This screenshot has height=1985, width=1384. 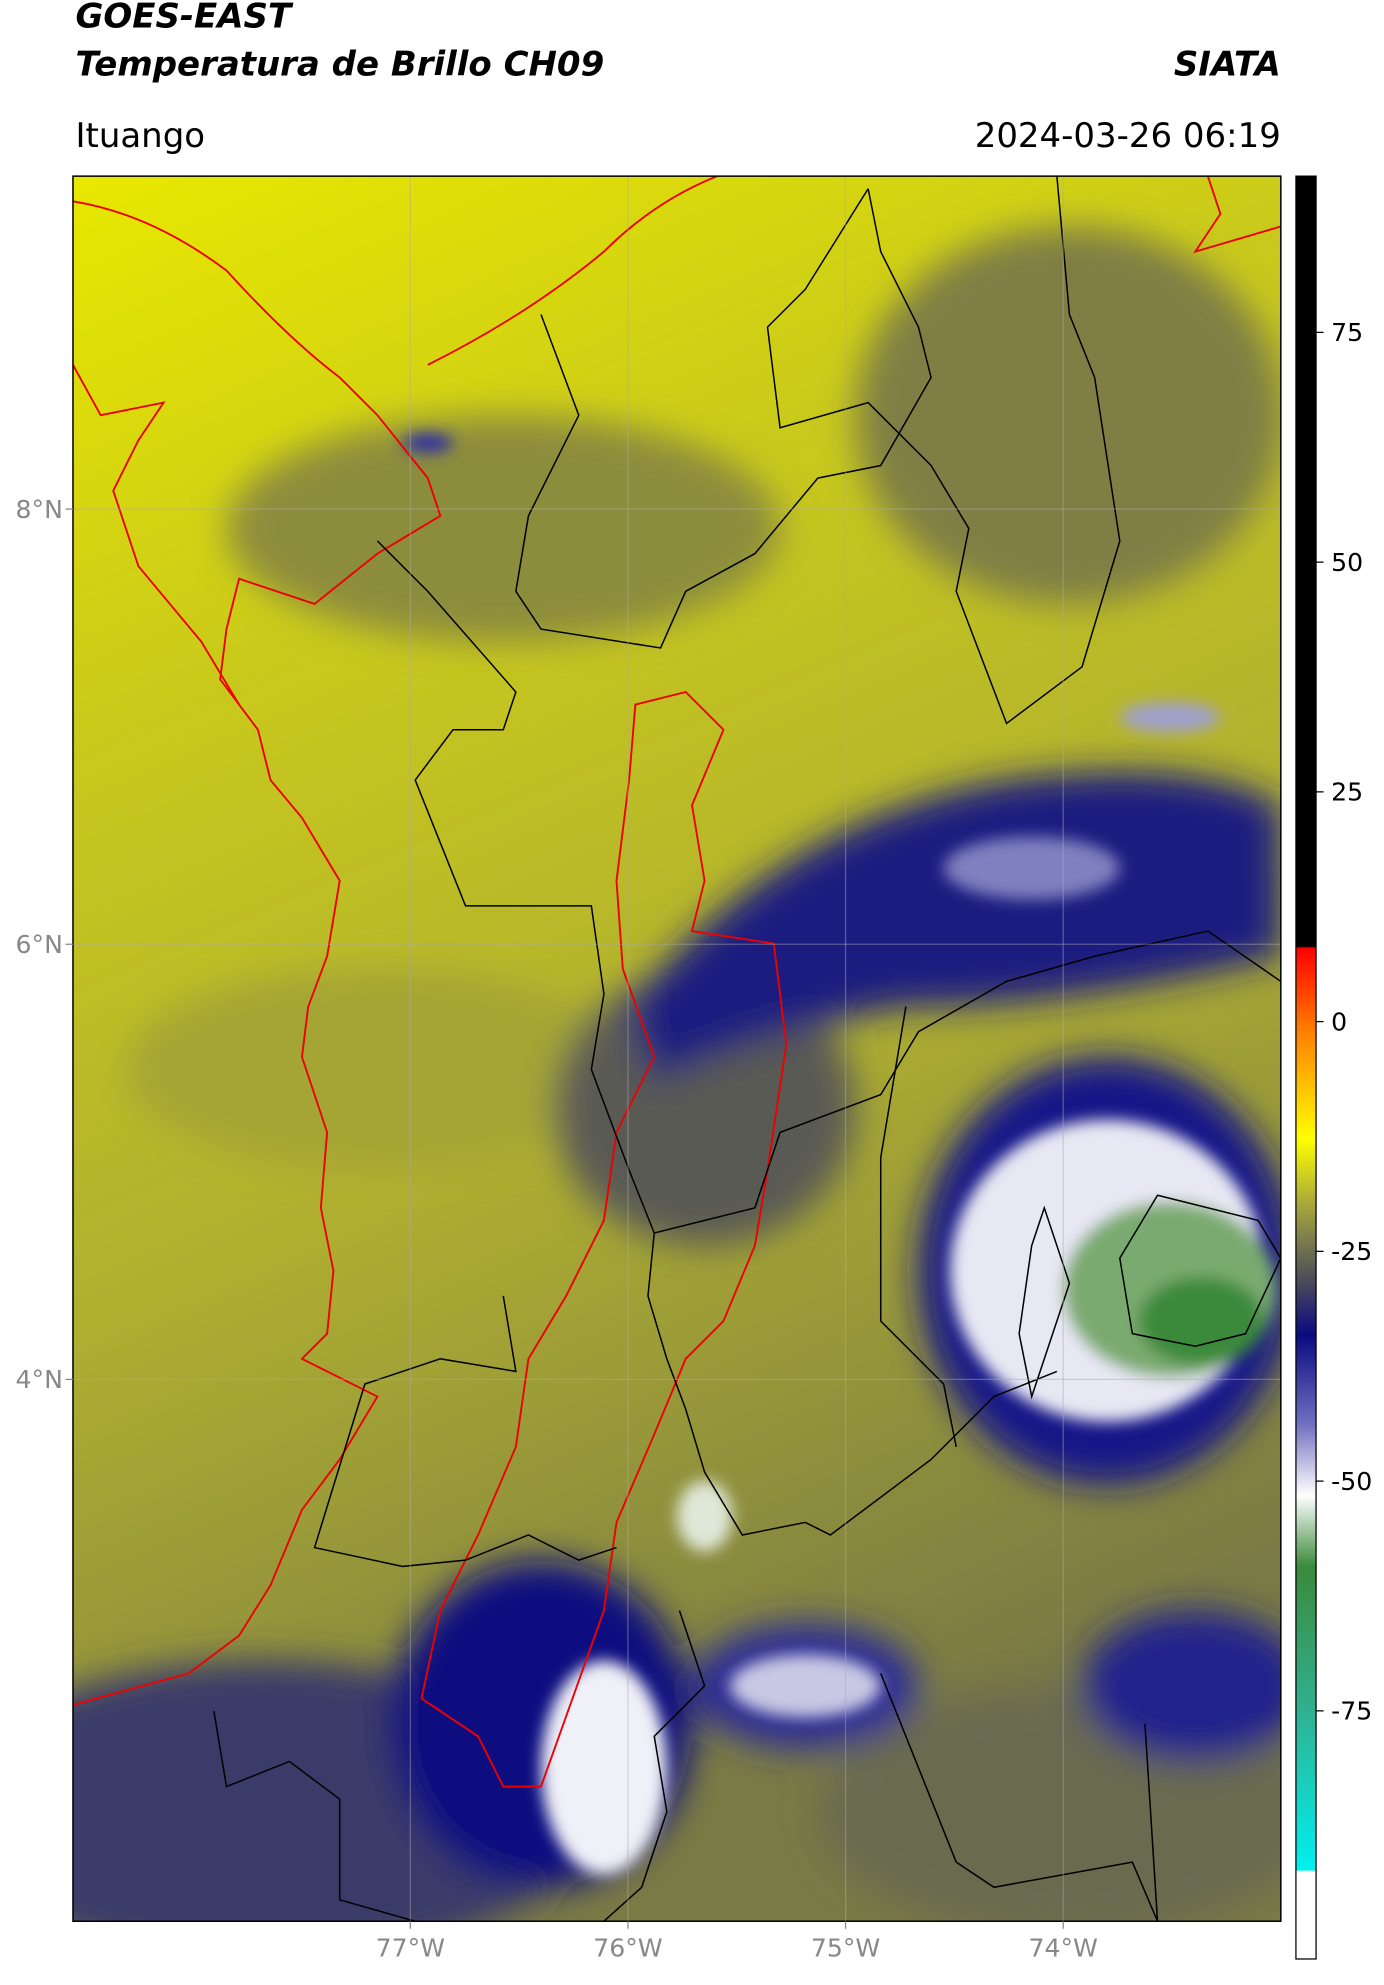 What do you see at coordinates (39, 1379) in the screenshot?
I see `y-tick-label: 4°N` at bounding box center [39, 1379].